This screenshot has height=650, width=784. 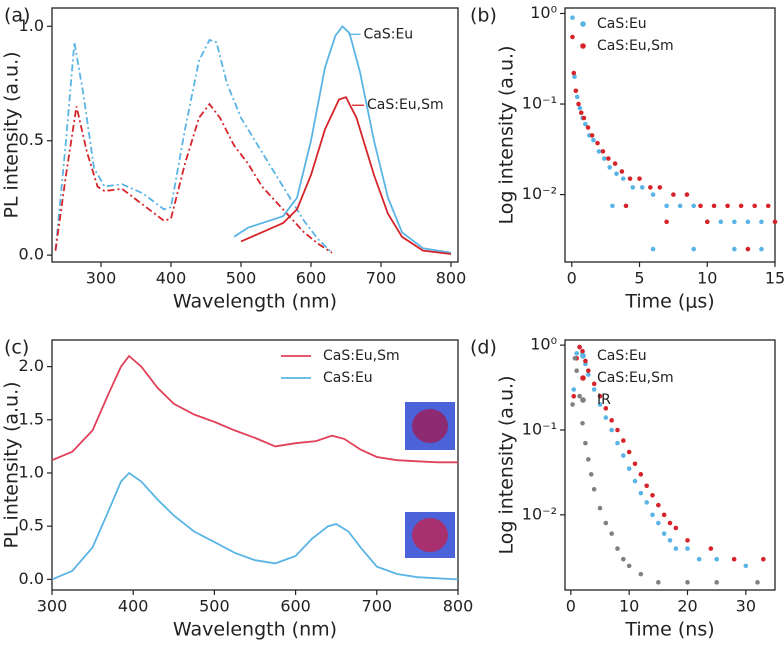 What do you see at coordinates (539, 513) in the screenshot?
I see `y-tick-label: 10⁻²` at bounding box center [539, 513].